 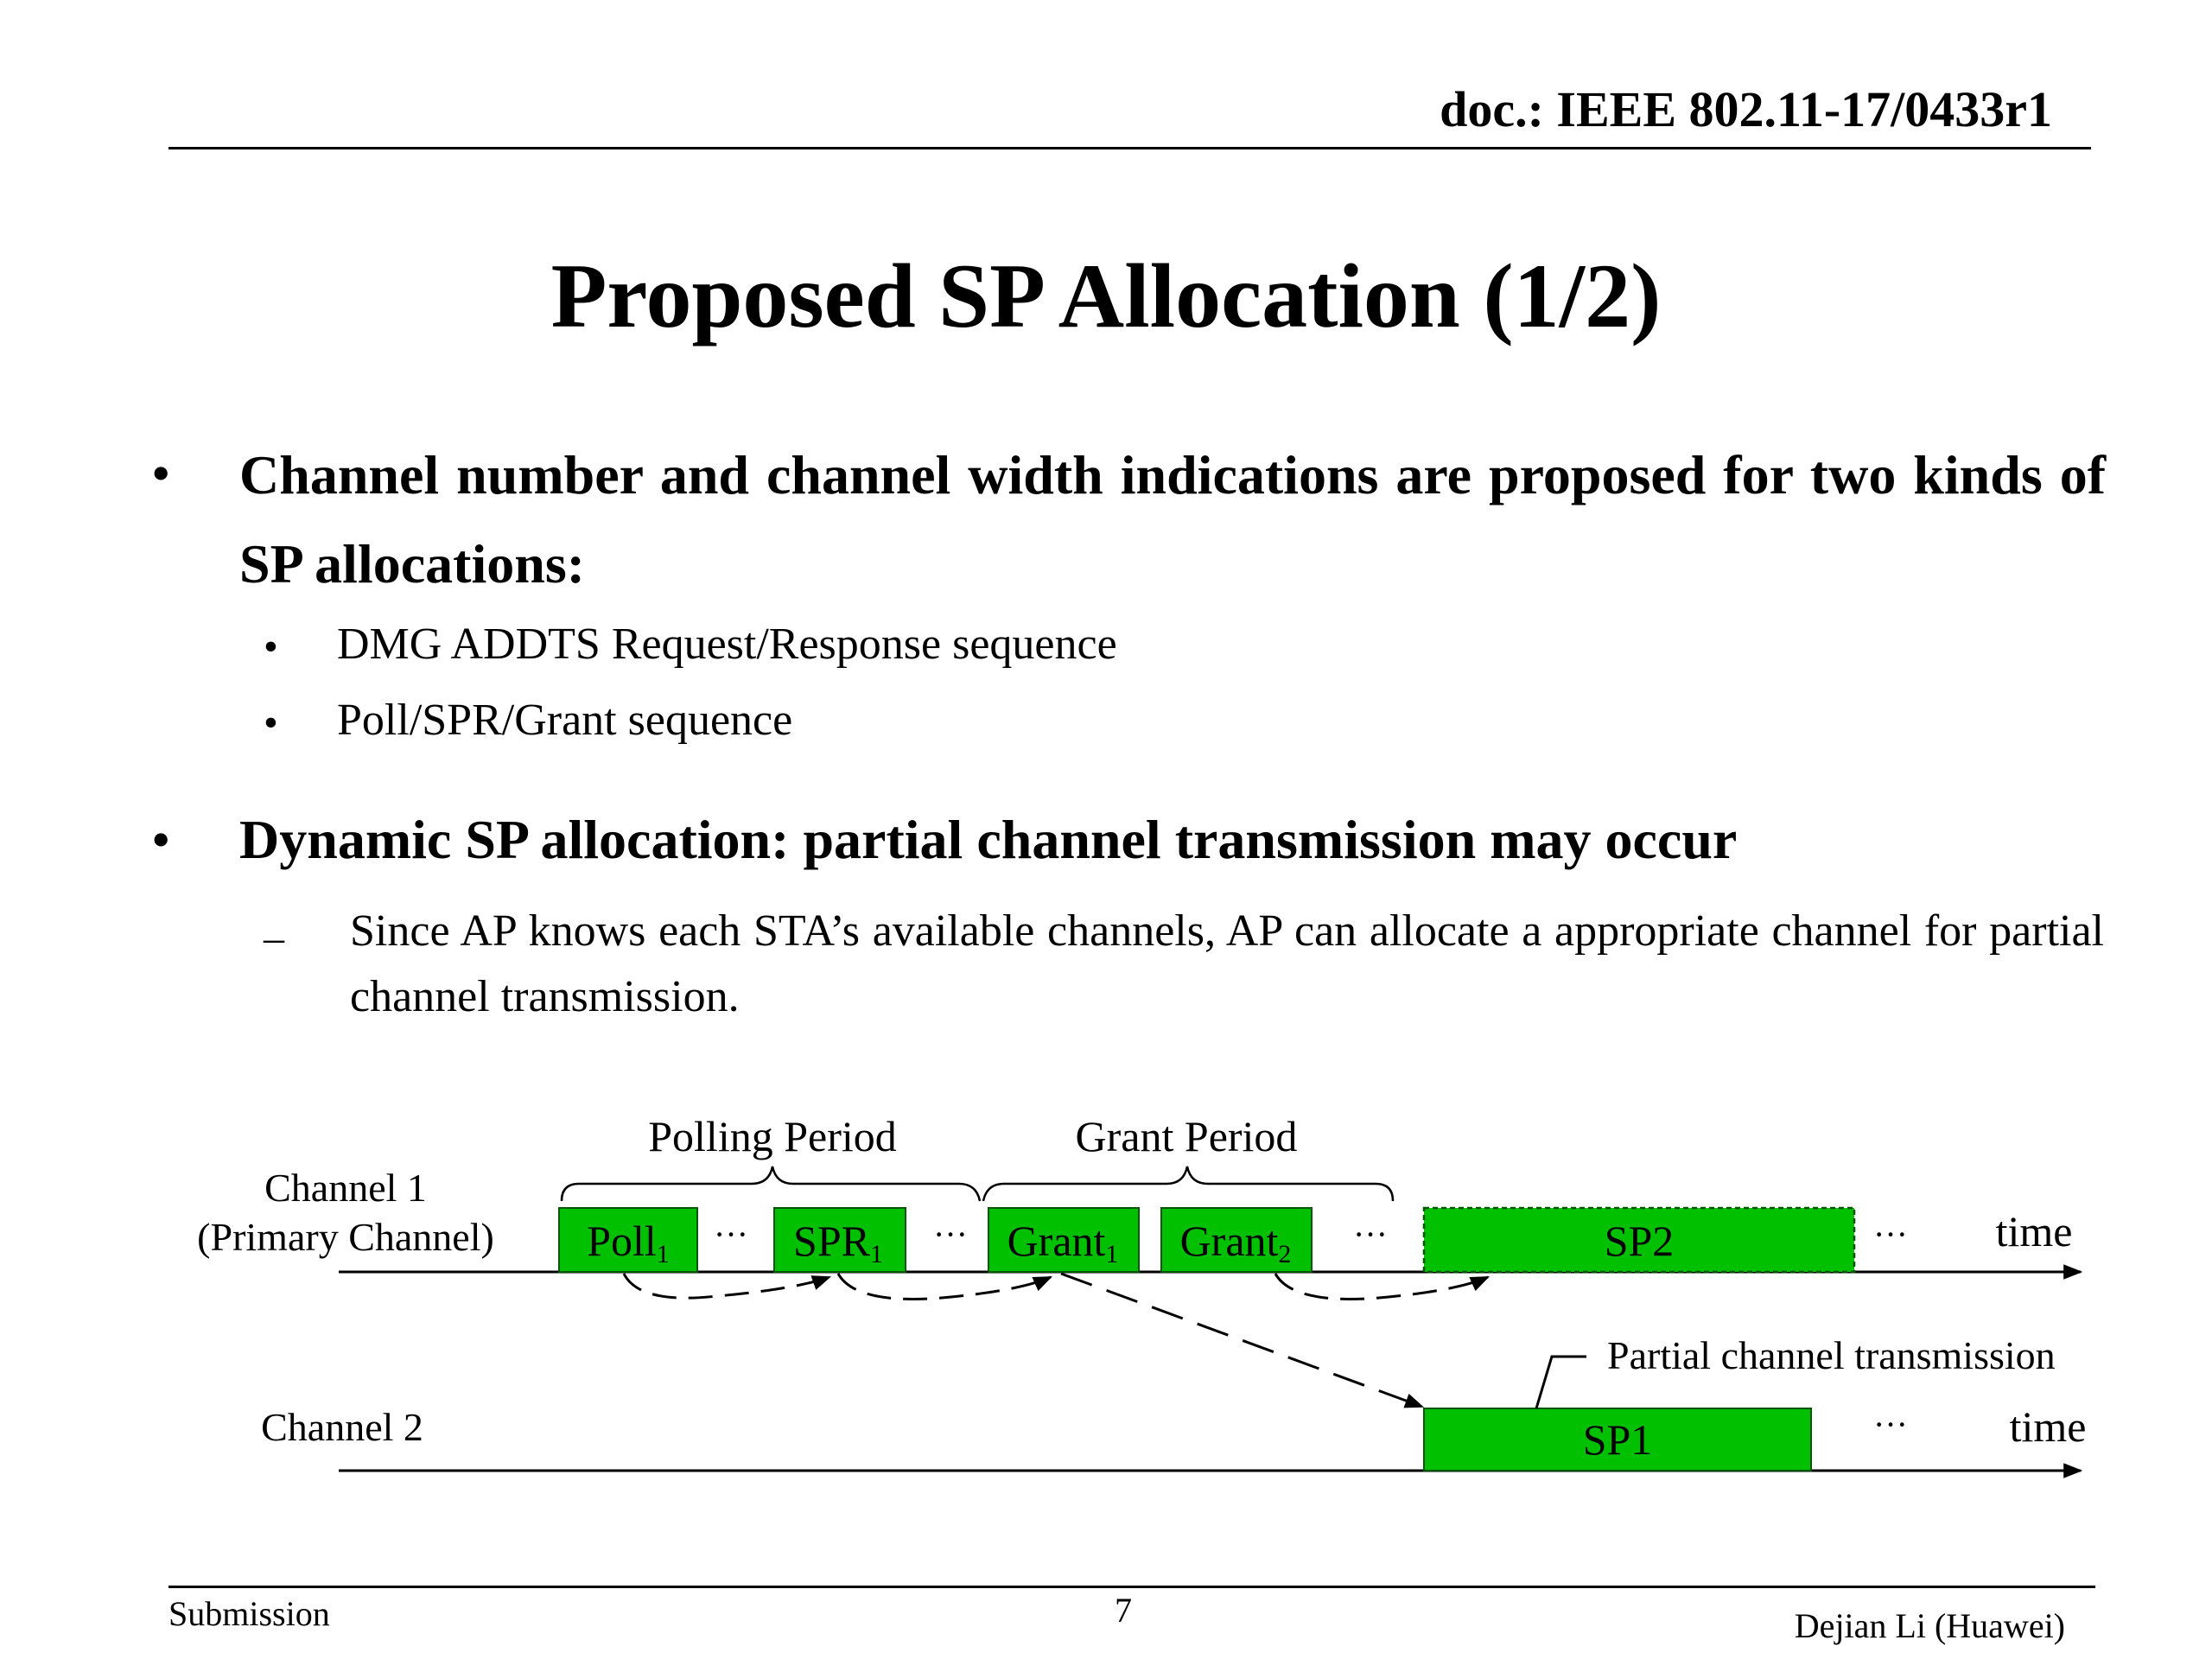 I want to click on page-number: 7, so click(x=1123, y=1610).